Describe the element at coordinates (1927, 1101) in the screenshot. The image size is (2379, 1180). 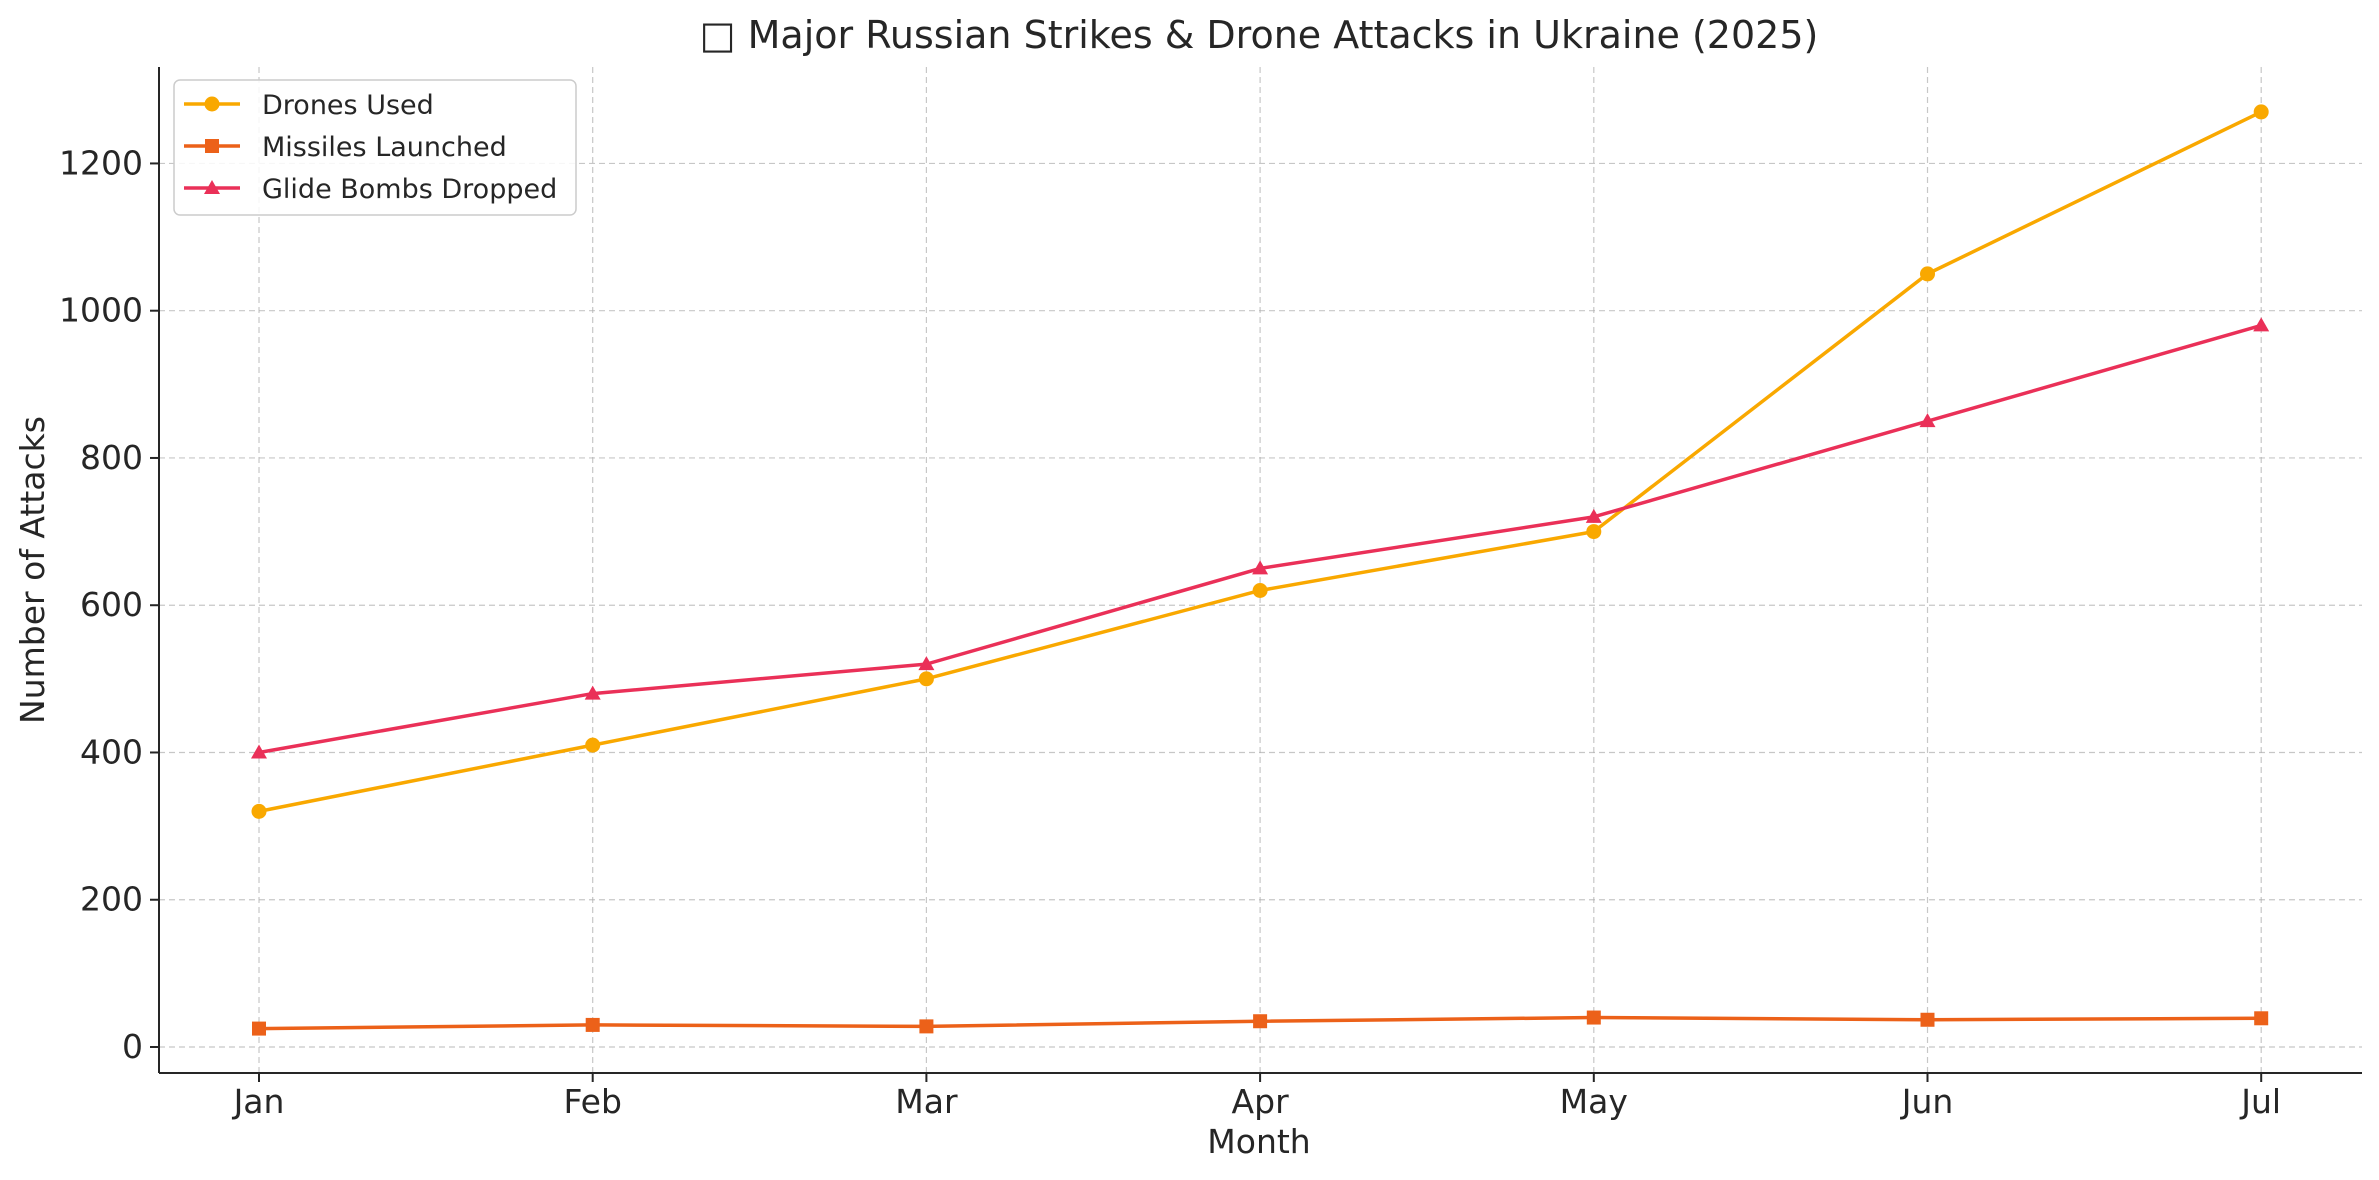
I see `x-tick-label: Jun` at that location.